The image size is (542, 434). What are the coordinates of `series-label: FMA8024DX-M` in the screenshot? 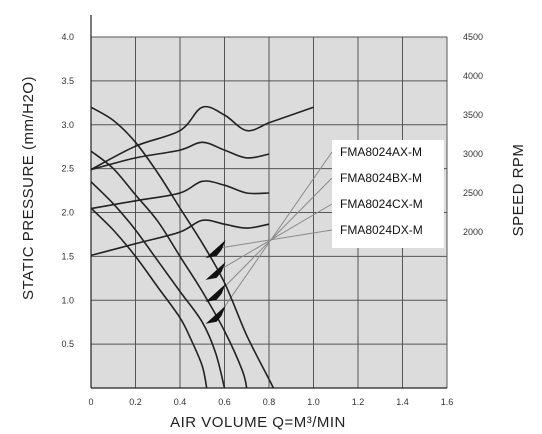 It's located at (381, 230).